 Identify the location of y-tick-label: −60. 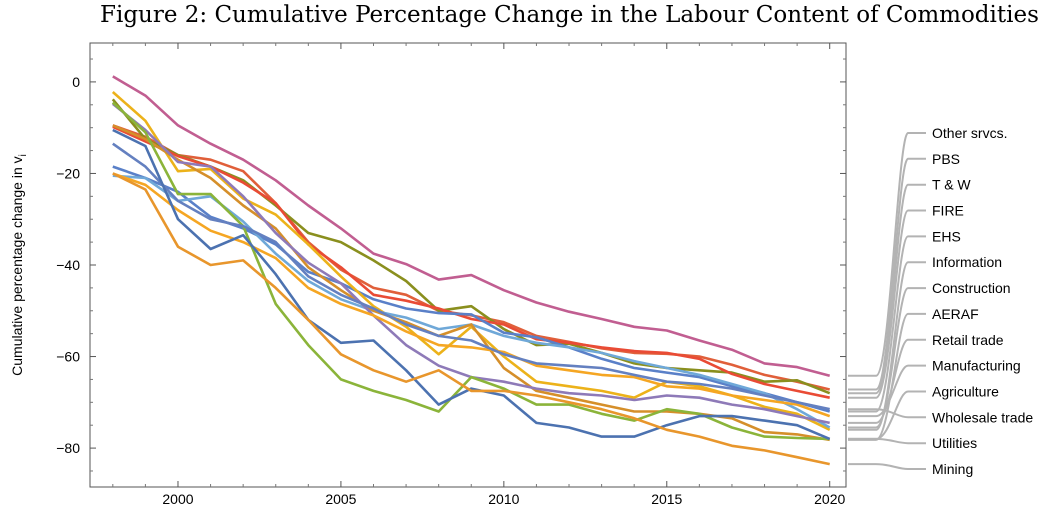
(68, 357).